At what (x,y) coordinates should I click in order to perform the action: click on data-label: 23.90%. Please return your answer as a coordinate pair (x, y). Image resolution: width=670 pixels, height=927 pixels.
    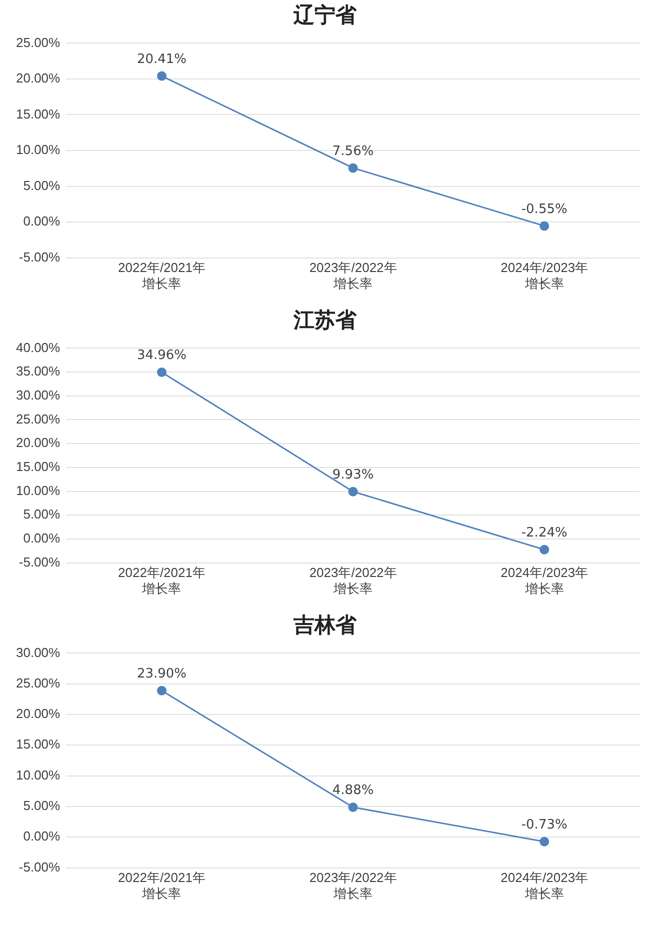
    Looking at the image, I should click on (161, 674).